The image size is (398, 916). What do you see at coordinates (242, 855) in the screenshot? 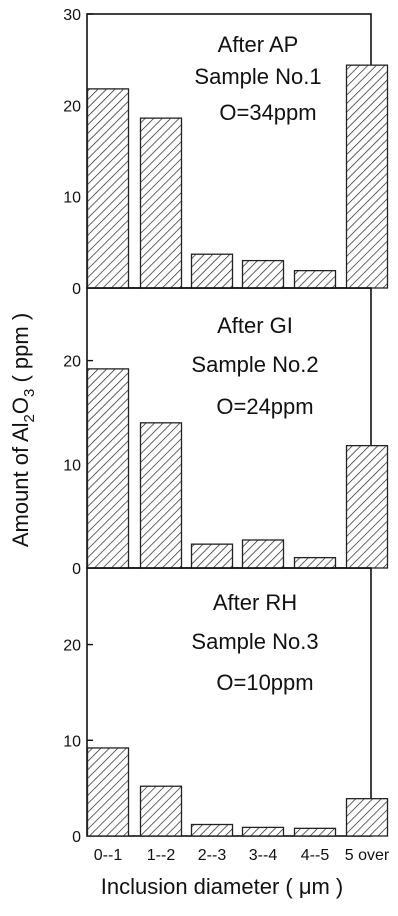
I see `x-tick-labels: 0--1 1--2 2--3 3--4 4--5 5 over` at bounding box center [242, 855].